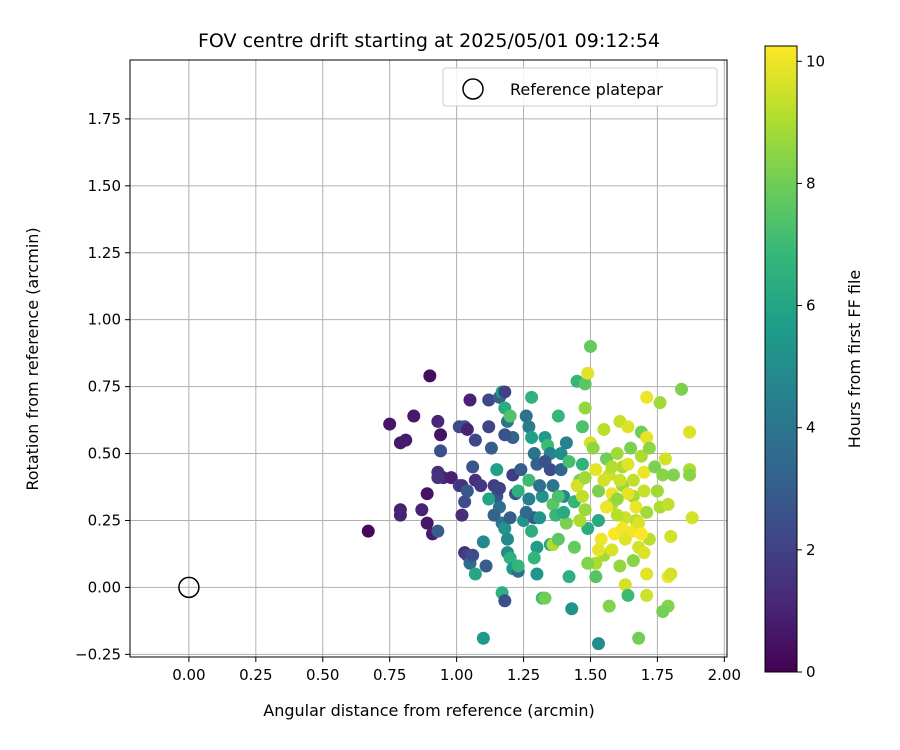 Image resolution: width=900 pixels, height=750 pixels. What do you see at coordinates (456, 675) in the screenshot?
I see `x-tick-label: 1.00` at bounding box center [456, 675].